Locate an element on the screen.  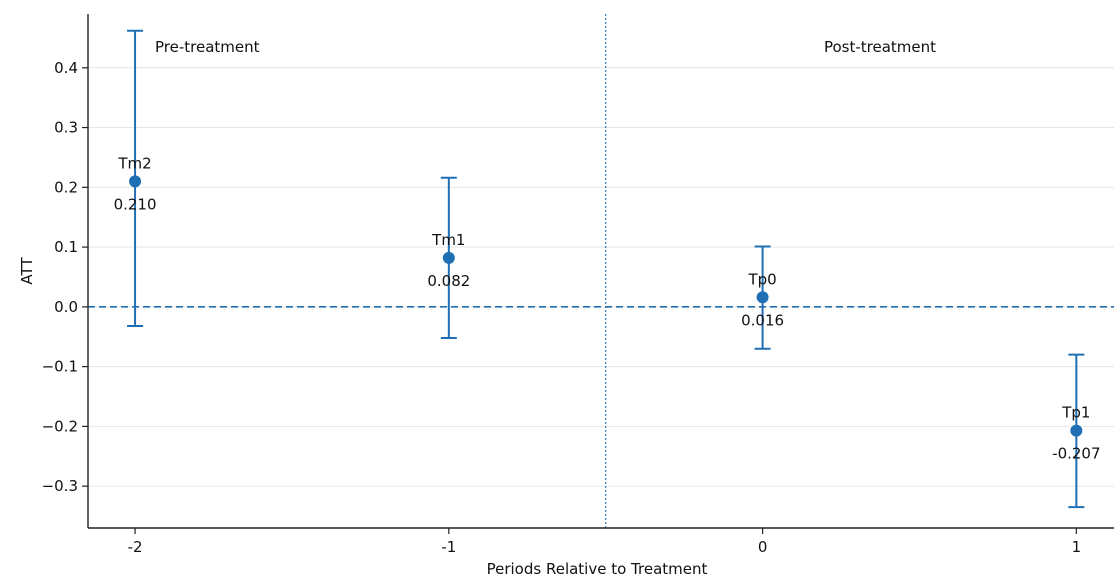
point-name-label: Tp1 is located at coordinates (1075, 413).